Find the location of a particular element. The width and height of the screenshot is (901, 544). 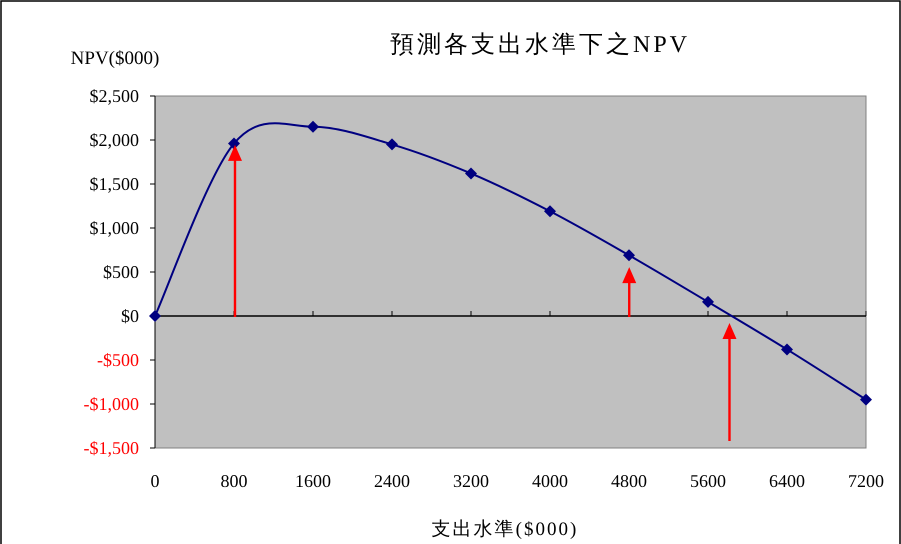

y-tick-label: -$1,000 is located at coordinates (111, 404).